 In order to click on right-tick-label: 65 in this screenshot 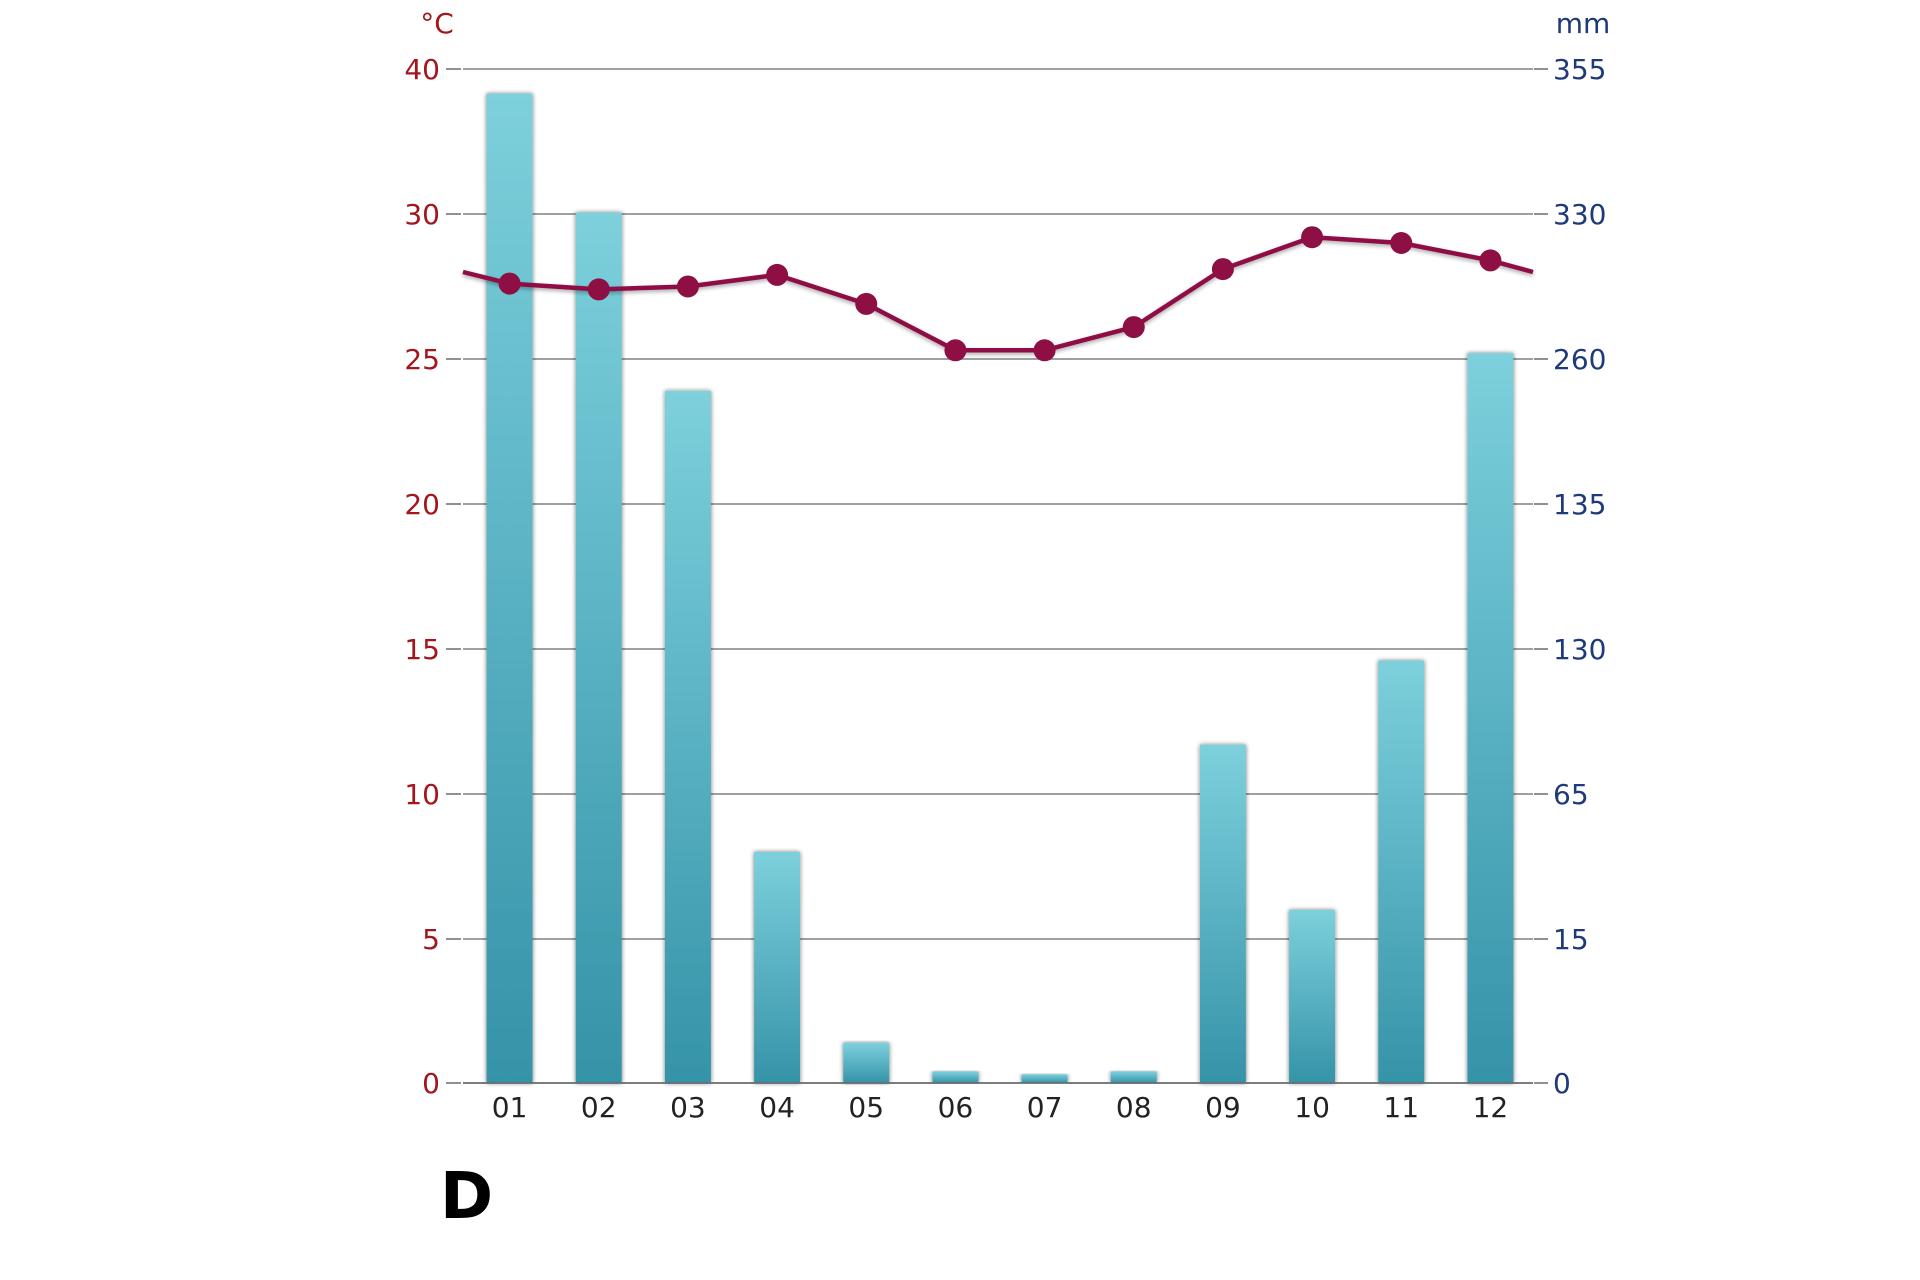, I will do `click(1571, 794)`.